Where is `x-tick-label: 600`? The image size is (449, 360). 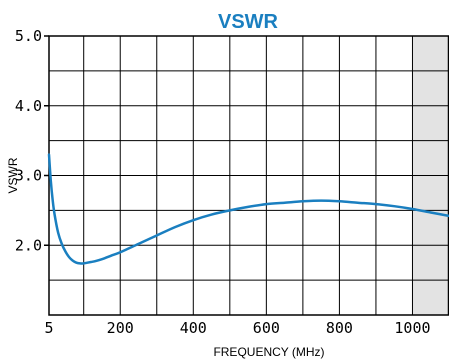 x-tick-label: 600 is located at coordinates (266, 328).